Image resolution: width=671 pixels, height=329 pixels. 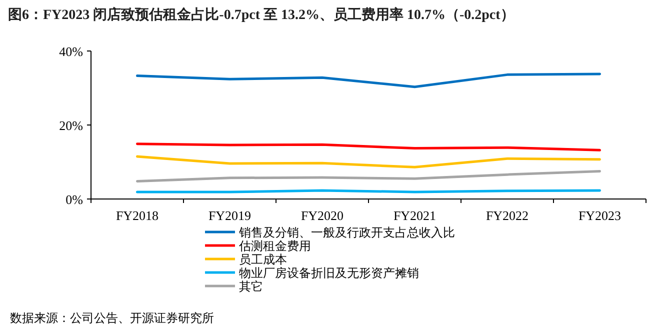 What do you see at coordinates (137, 215) in the screenshot?
I see `x-tick-label: FY2018` at bounding box center [137, 215].